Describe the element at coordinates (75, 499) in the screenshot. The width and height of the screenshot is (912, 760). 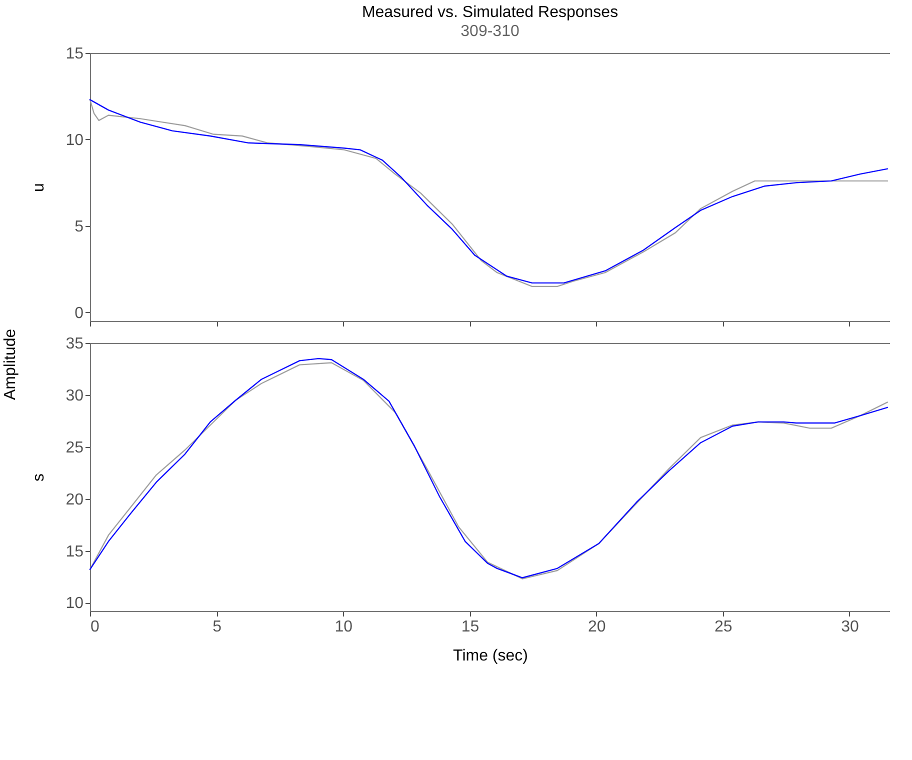
I see `y-tick-label: 20` at that location.